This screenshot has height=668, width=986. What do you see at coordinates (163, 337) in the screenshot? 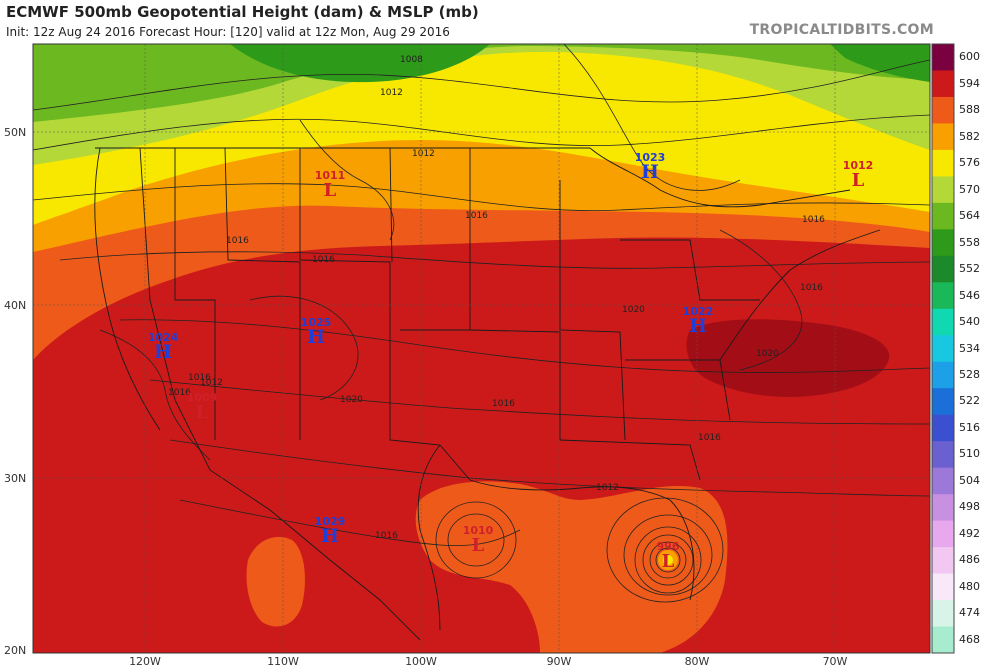
I see `pressure-value-label: 1024` at bounding box center [163, 337].